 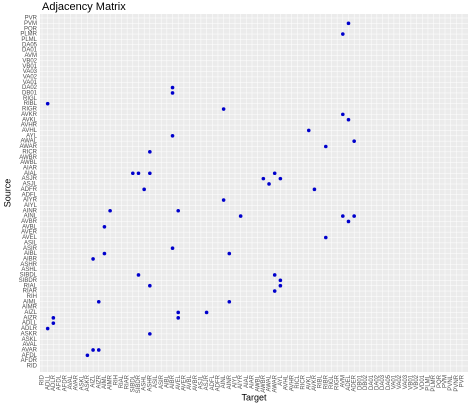 I want to click on chart-title: Adjacency Matrix, so click(x=84, y=7).